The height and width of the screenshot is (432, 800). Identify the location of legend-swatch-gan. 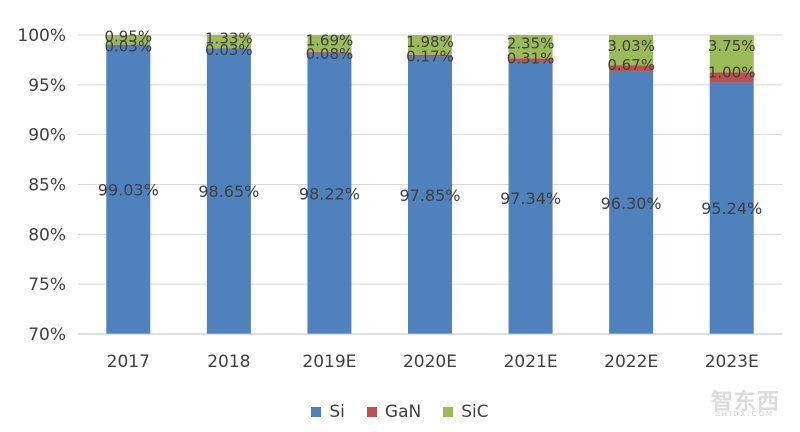
(371, 412).